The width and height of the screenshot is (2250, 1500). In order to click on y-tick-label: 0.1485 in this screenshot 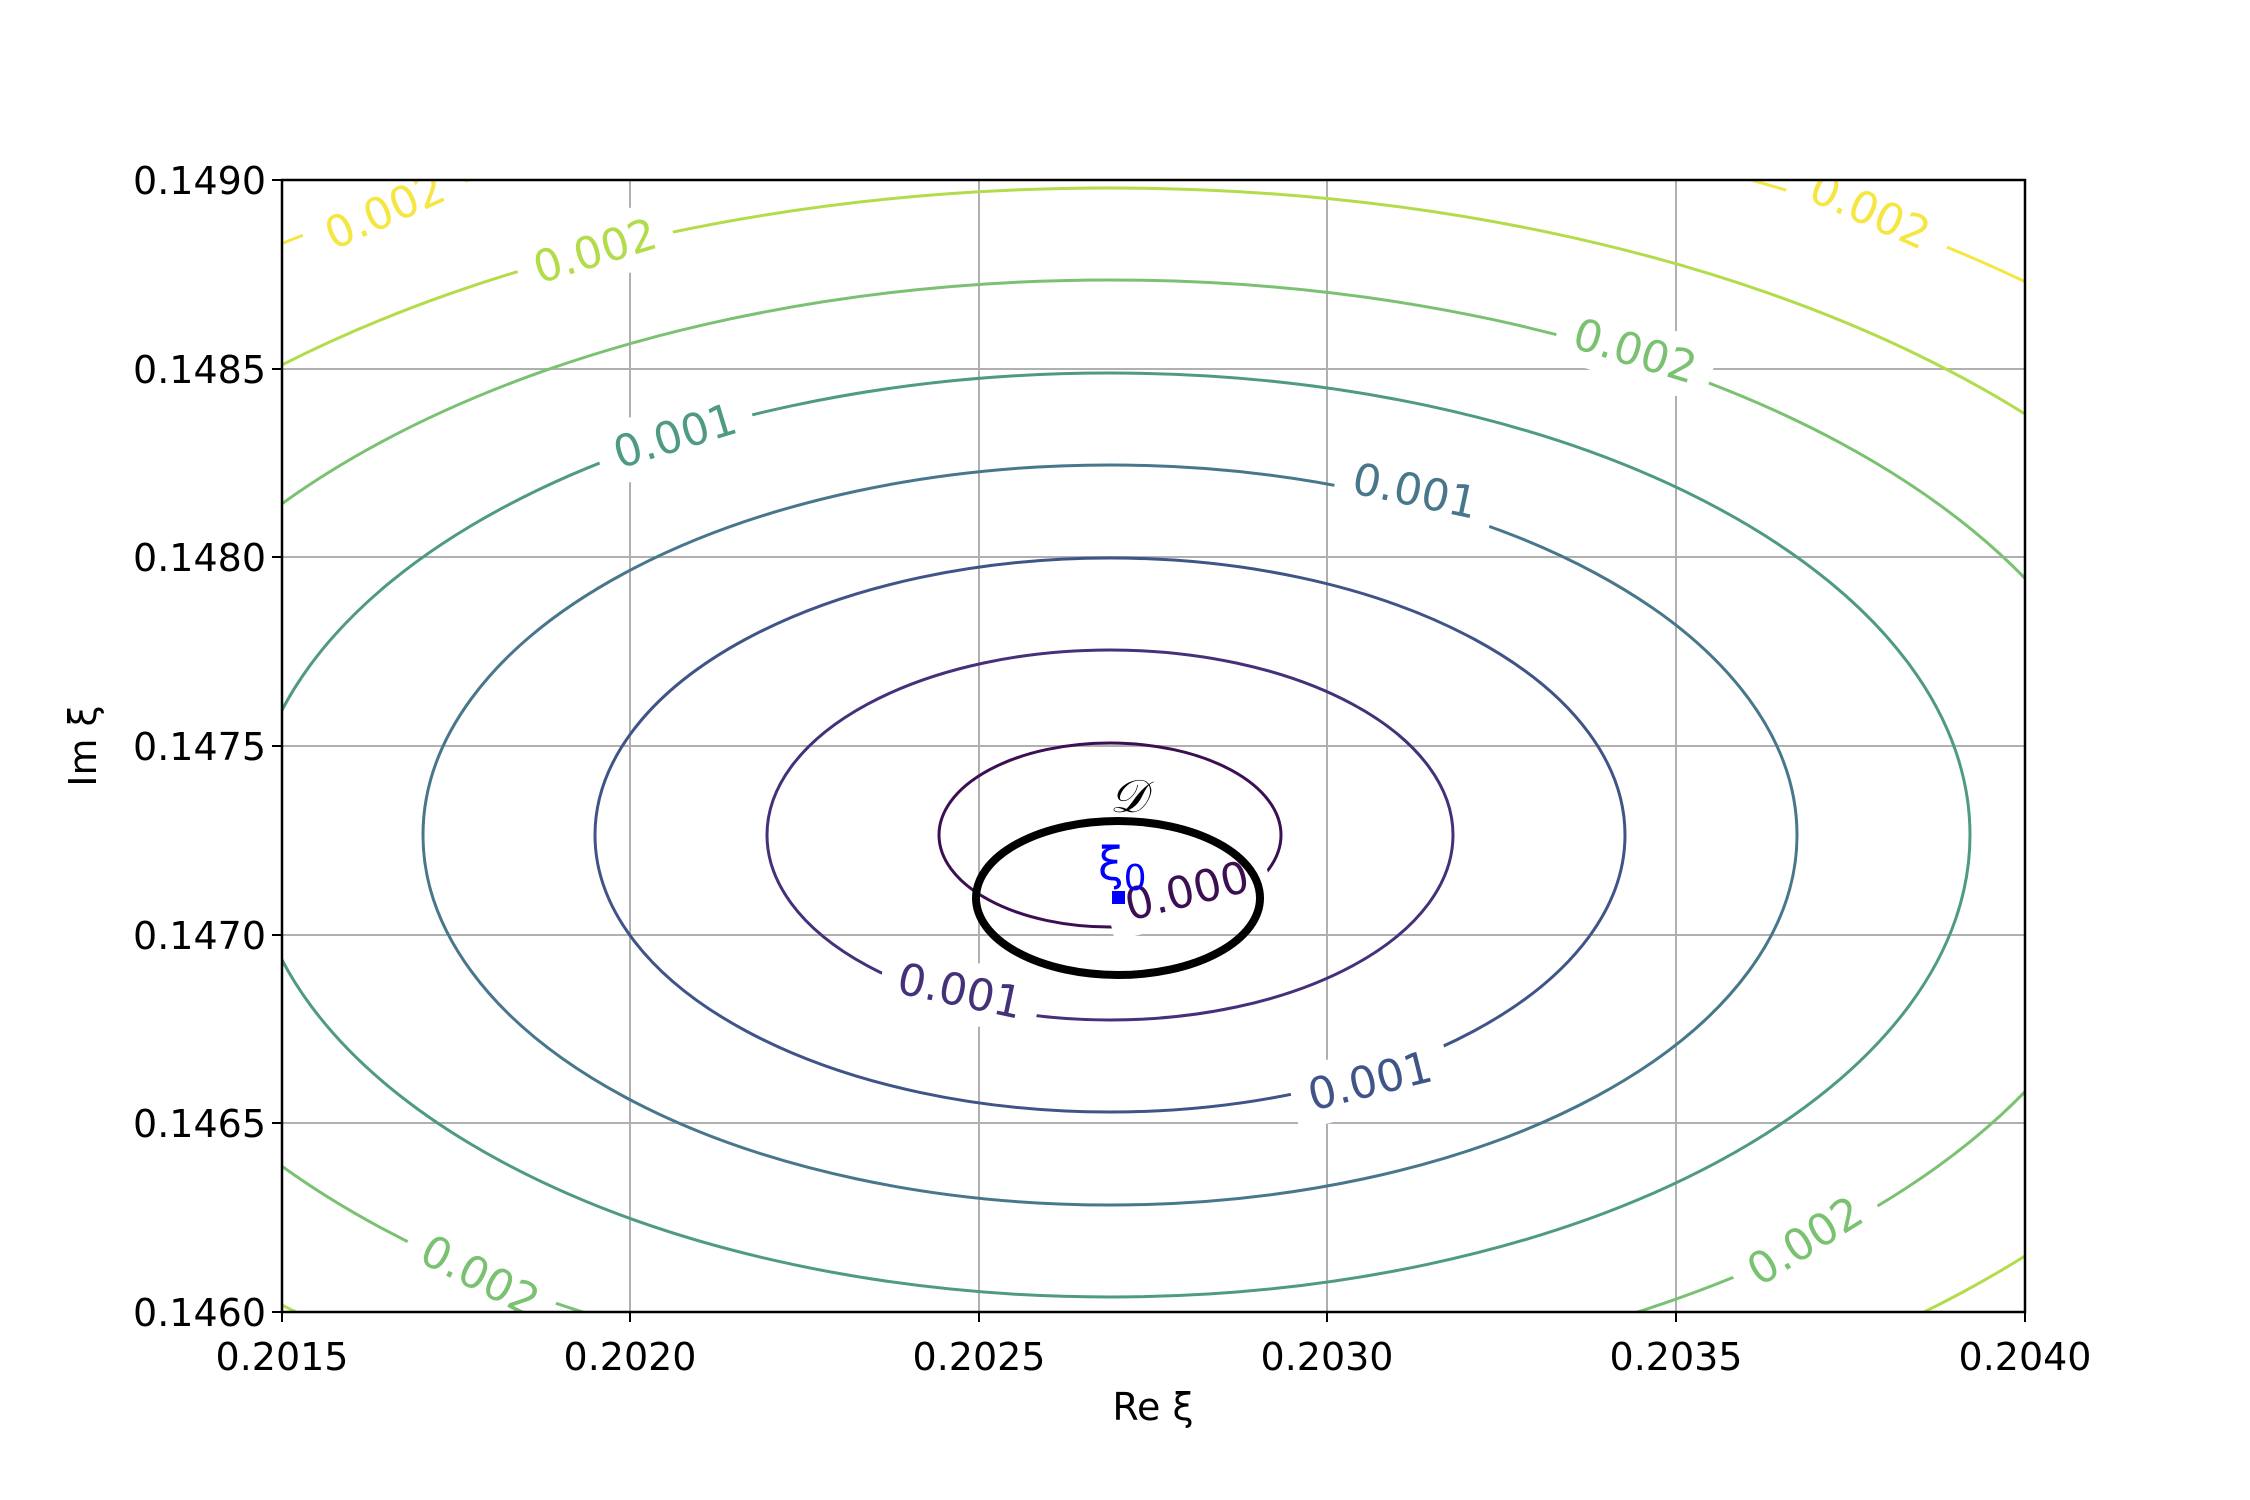, I will do `click(199, 370)`.